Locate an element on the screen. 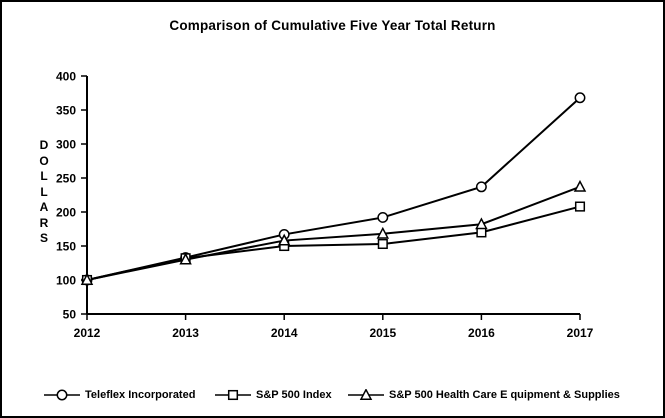 The image size is (665, 418). legend-label: S&P 500 Index is located at coordinates (294, 395).